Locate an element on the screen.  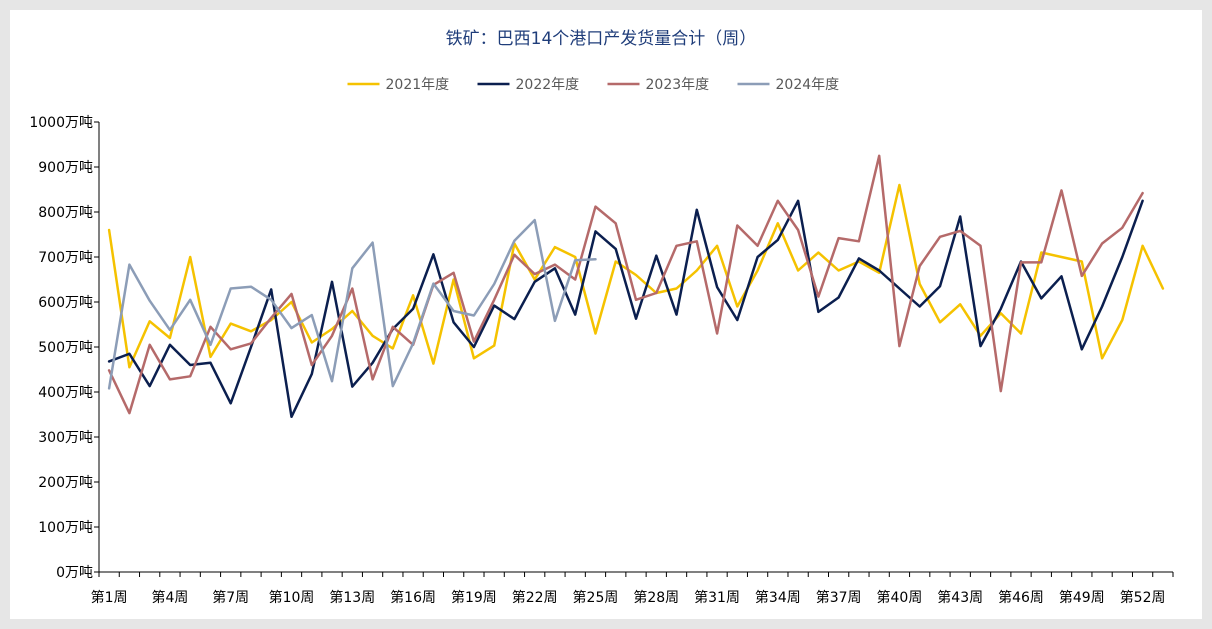
x-tick-label: 第34周 is located at coordinates (778, 597).